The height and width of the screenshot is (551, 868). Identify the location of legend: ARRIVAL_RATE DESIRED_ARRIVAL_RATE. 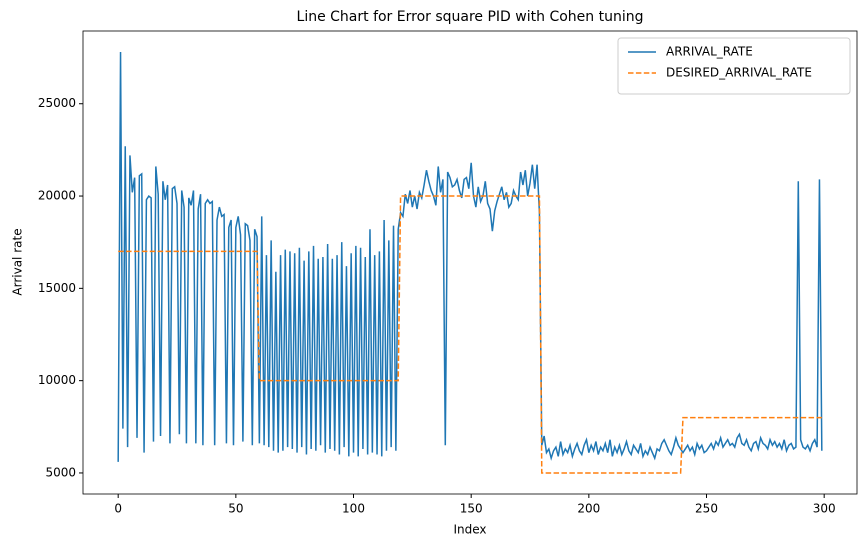
(734, 66).